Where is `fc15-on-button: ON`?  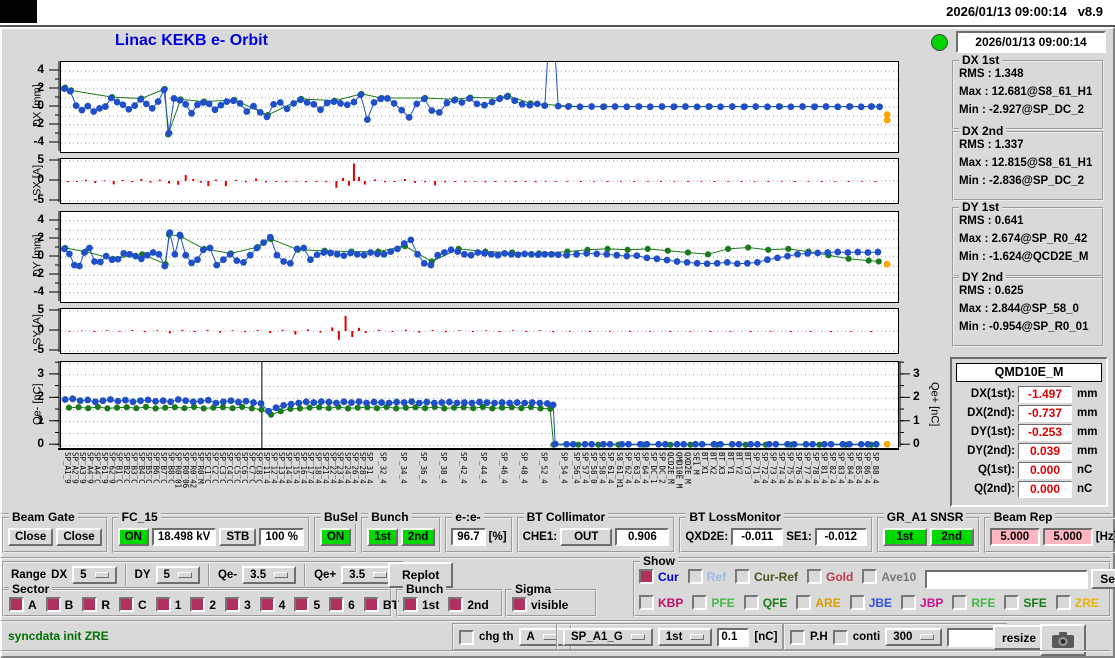
fc15-on-button: ON is located at coordinates (133, 537).